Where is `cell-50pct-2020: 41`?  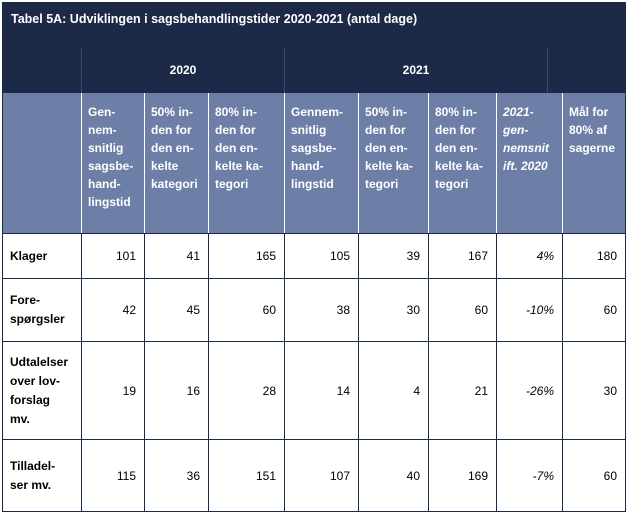
cell-50pct-2020: 41 is located at coordinates (176, 256).